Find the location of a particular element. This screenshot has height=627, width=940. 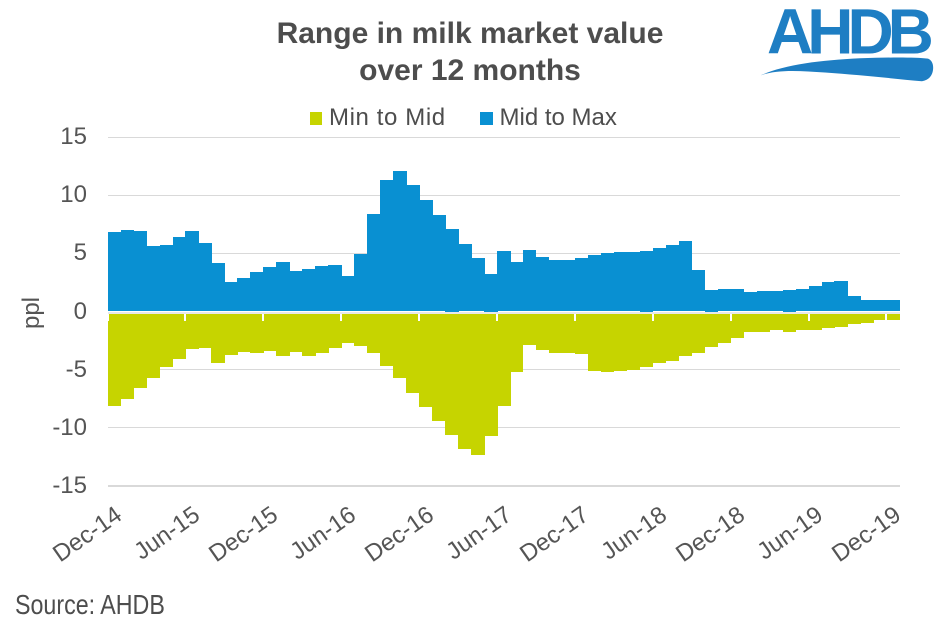

svg-text: AHDB is located at coordinates (849, 34).